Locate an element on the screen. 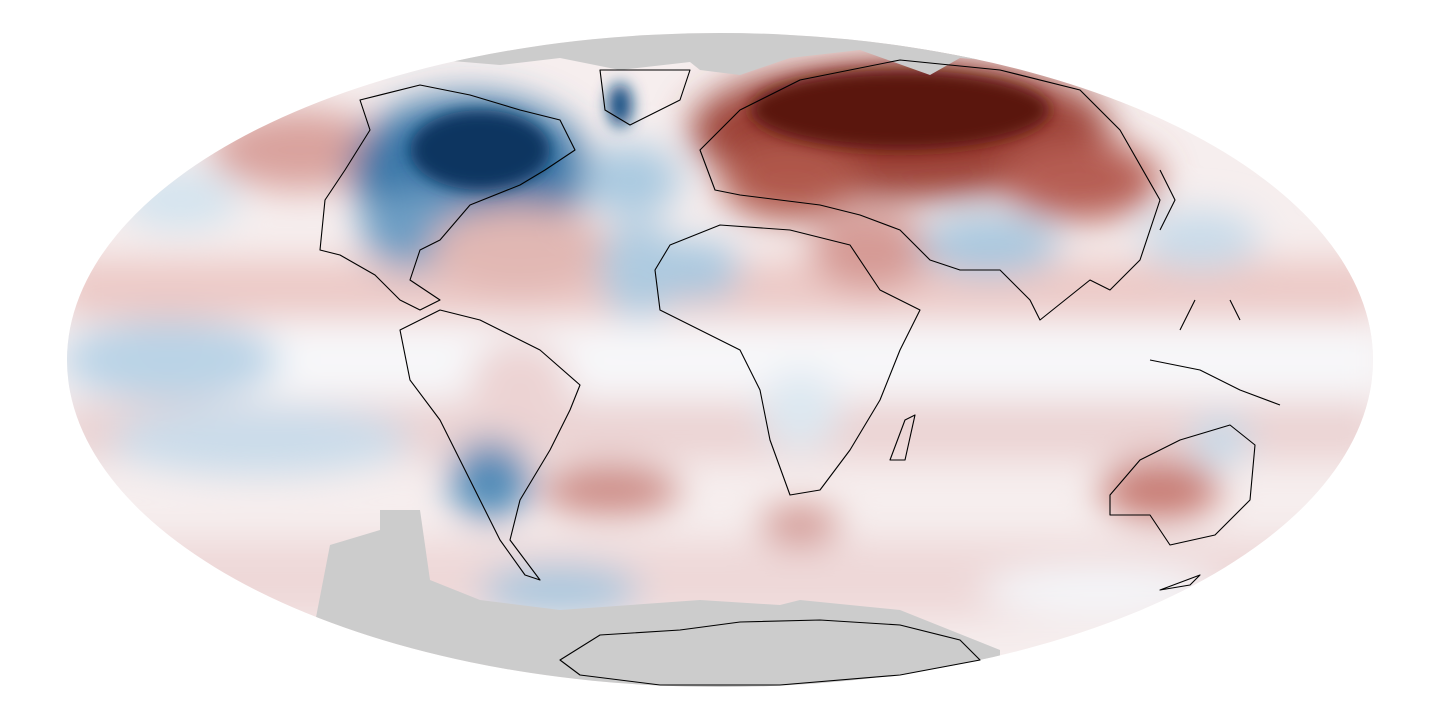 The image size is (1440, 720). africa is located at coordinates (787, 360).